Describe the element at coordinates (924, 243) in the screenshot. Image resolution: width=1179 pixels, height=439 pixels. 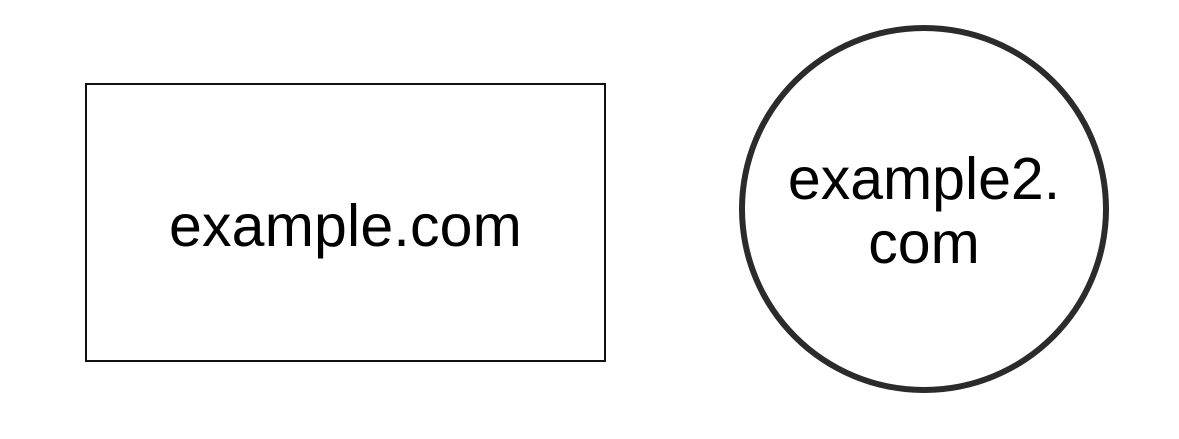
I see `circle-node-label-line-2: com` at that location.